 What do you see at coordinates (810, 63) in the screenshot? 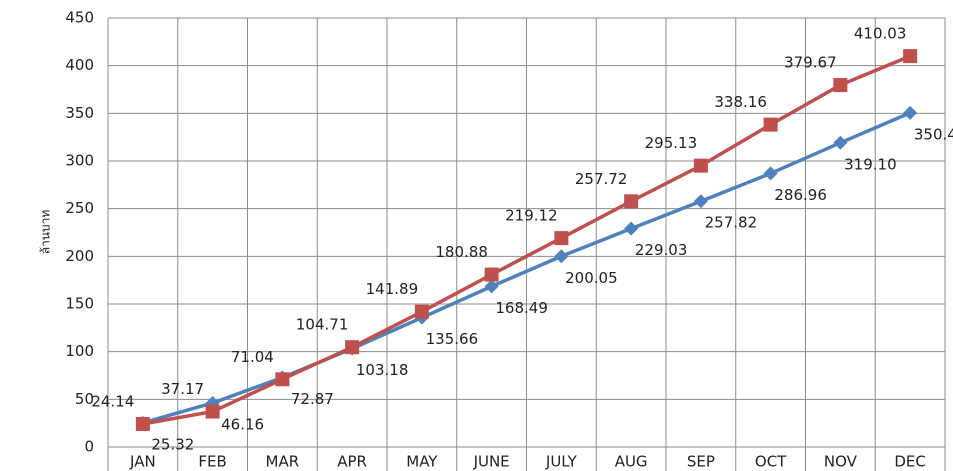
I see `data-label: 379.67` at bounding box center [810, 63].